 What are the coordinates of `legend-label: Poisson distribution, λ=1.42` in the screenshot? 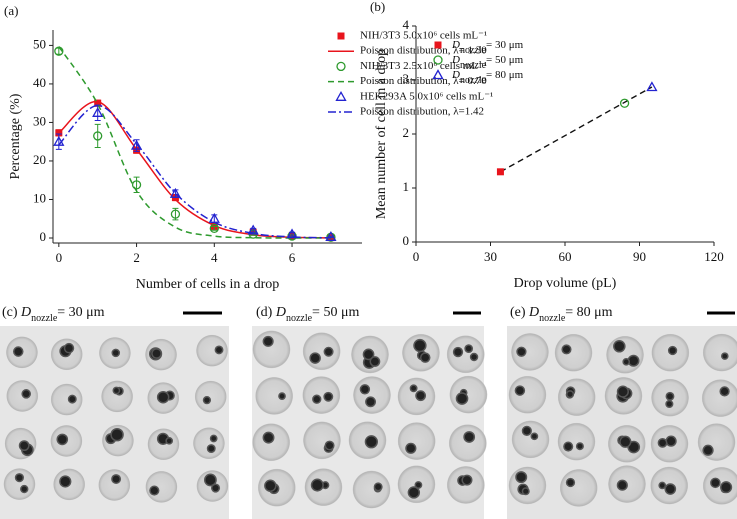 It's located at (422, 112).